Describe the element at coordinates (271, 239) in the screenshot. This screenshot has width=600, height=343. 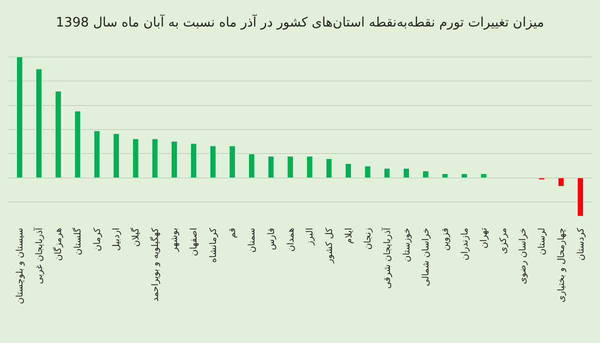
I see `x-tick-label: فارس` at that location.